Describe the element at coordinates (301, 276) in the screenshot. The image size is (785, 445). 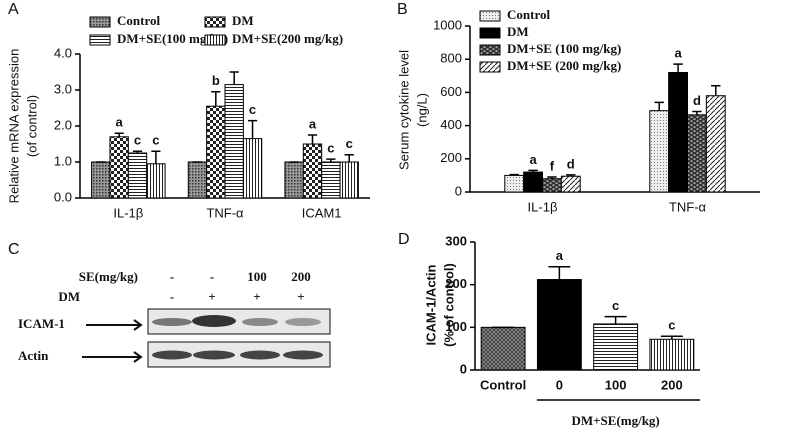
I see `lane-label: 200` at that location.